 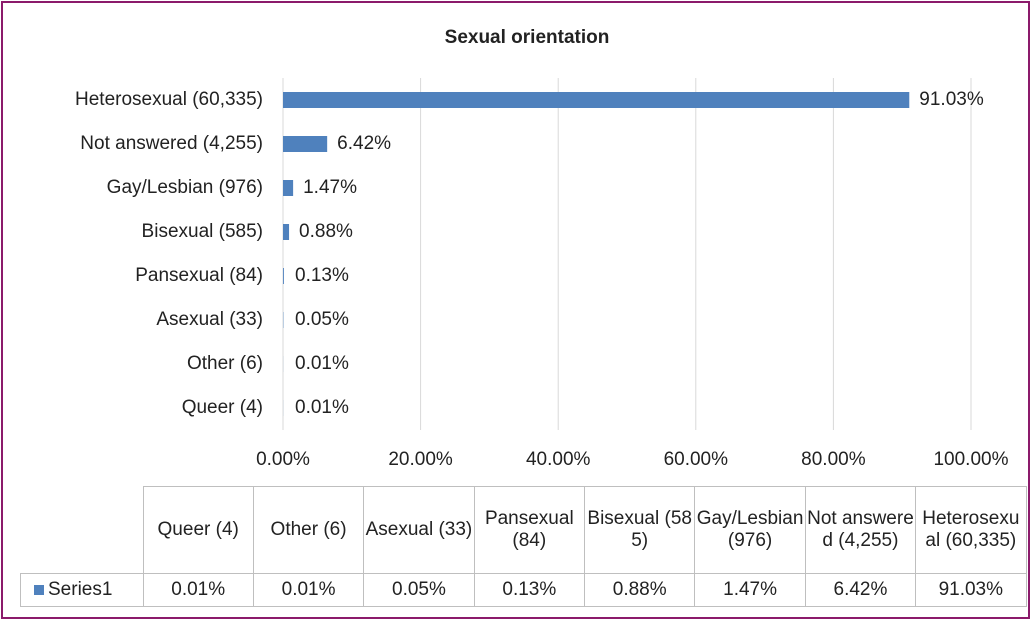 I want to click on legend-key, so click(x=39, y=589).